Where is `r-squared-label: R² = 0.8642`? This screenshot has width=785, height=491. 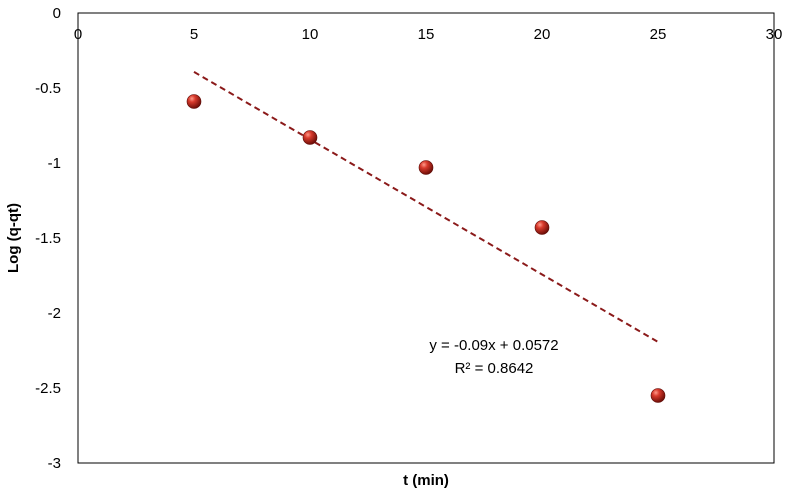 r-squared-label: R² = 0.8642 is located at coordinates (494, 368).